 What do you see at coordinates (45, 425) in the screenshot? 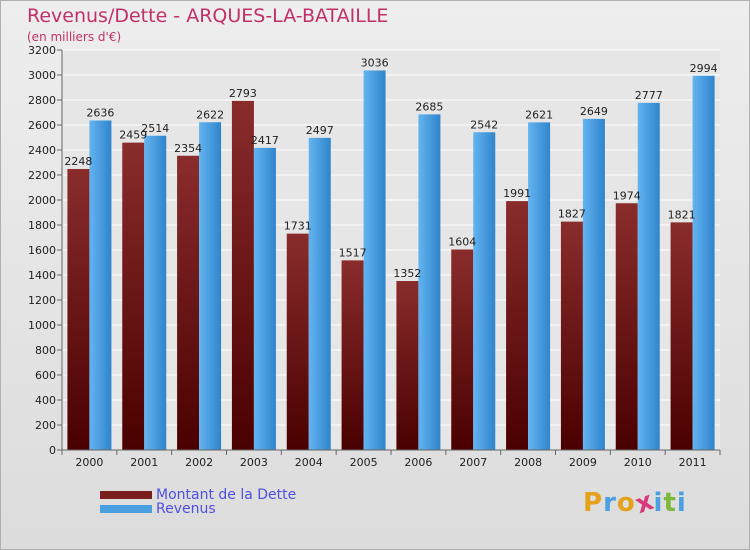
I see `y-tick-label: 200` at bounding box center [45, 425].